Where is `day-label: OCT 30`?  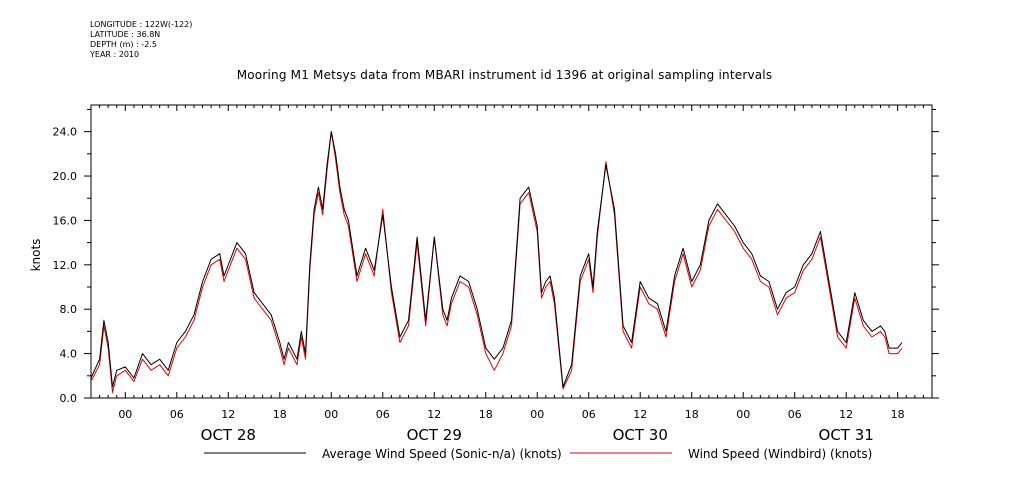
day-label: OCT 30 is located at coordinates (640, 435).